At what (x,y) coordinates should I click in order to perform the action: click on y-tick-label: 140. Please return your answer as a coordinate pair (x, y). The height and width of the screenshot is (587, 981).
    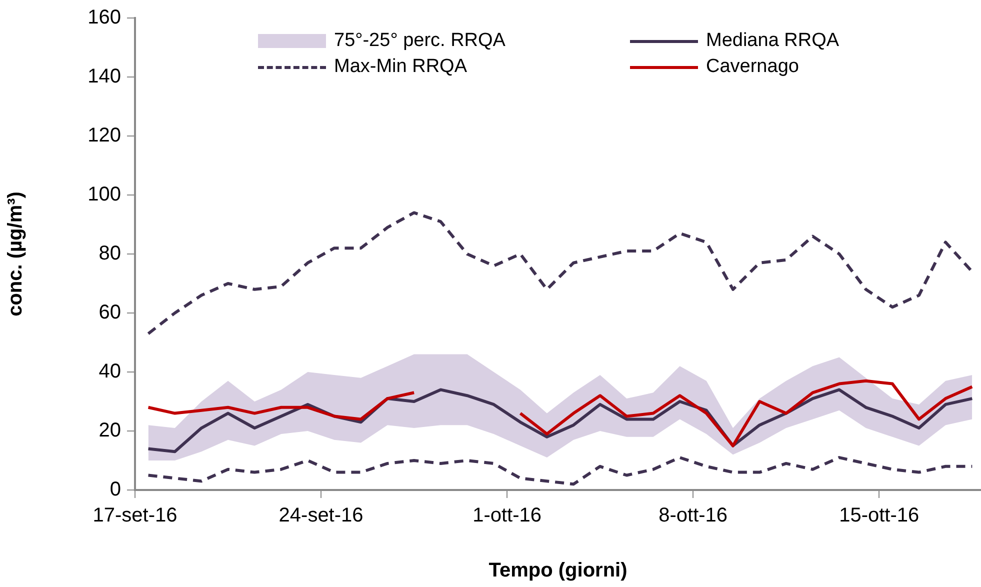
    Looking at the image, I should click on (104, 77).